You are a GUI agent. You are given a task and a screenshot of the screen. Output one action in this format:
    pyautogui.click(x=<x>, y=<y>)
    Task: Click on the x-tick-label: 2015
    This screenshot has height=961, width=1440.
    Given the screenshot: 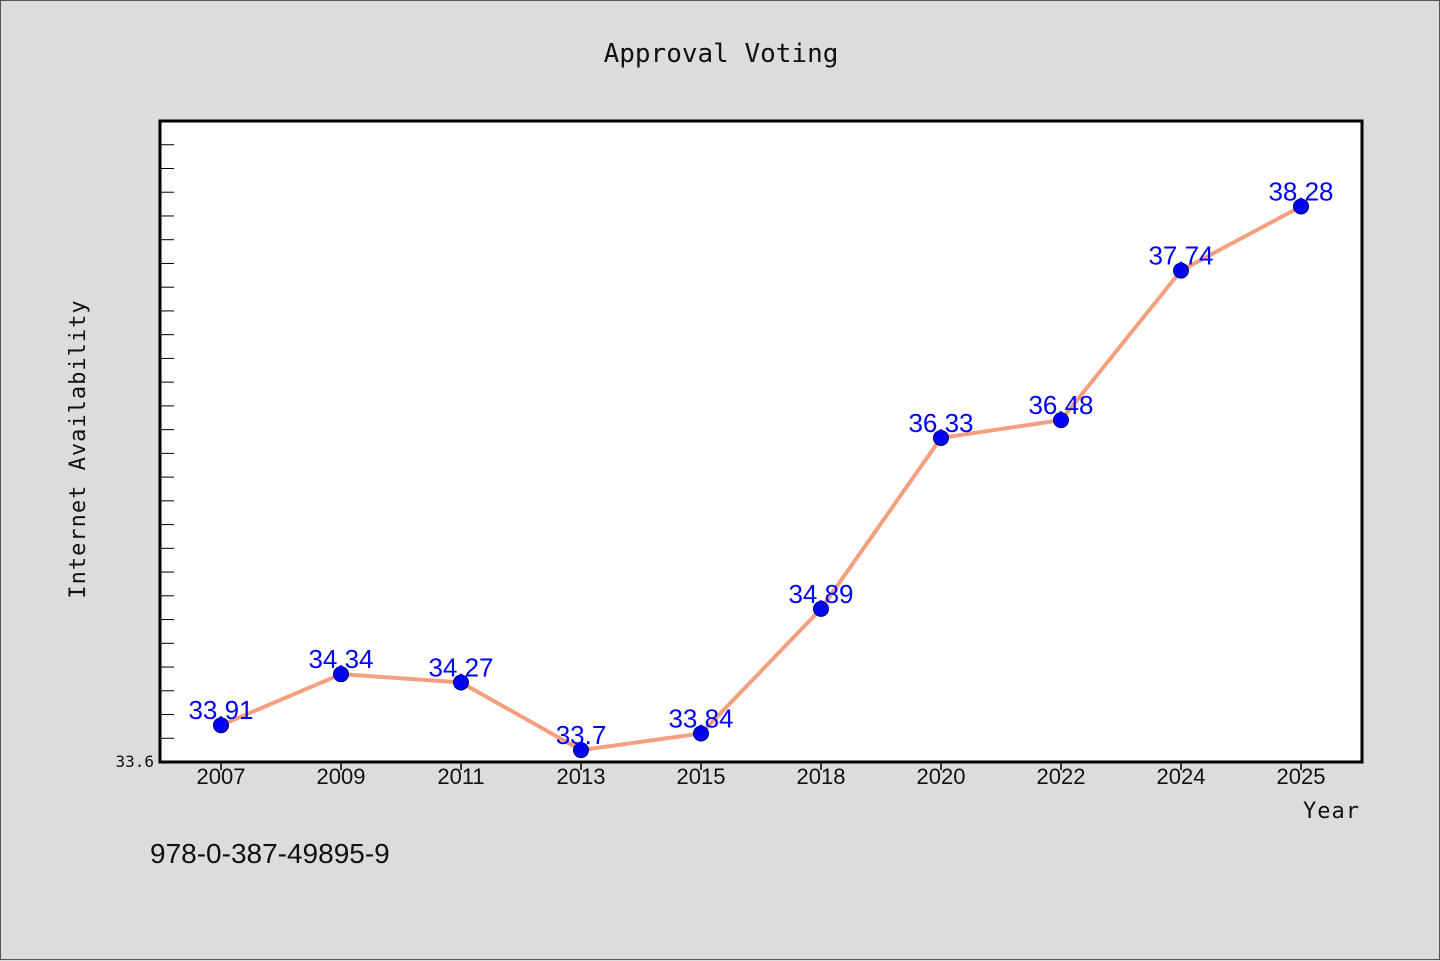 What is the action you would take?
    pyautogui.click(x=701, y=776)
    